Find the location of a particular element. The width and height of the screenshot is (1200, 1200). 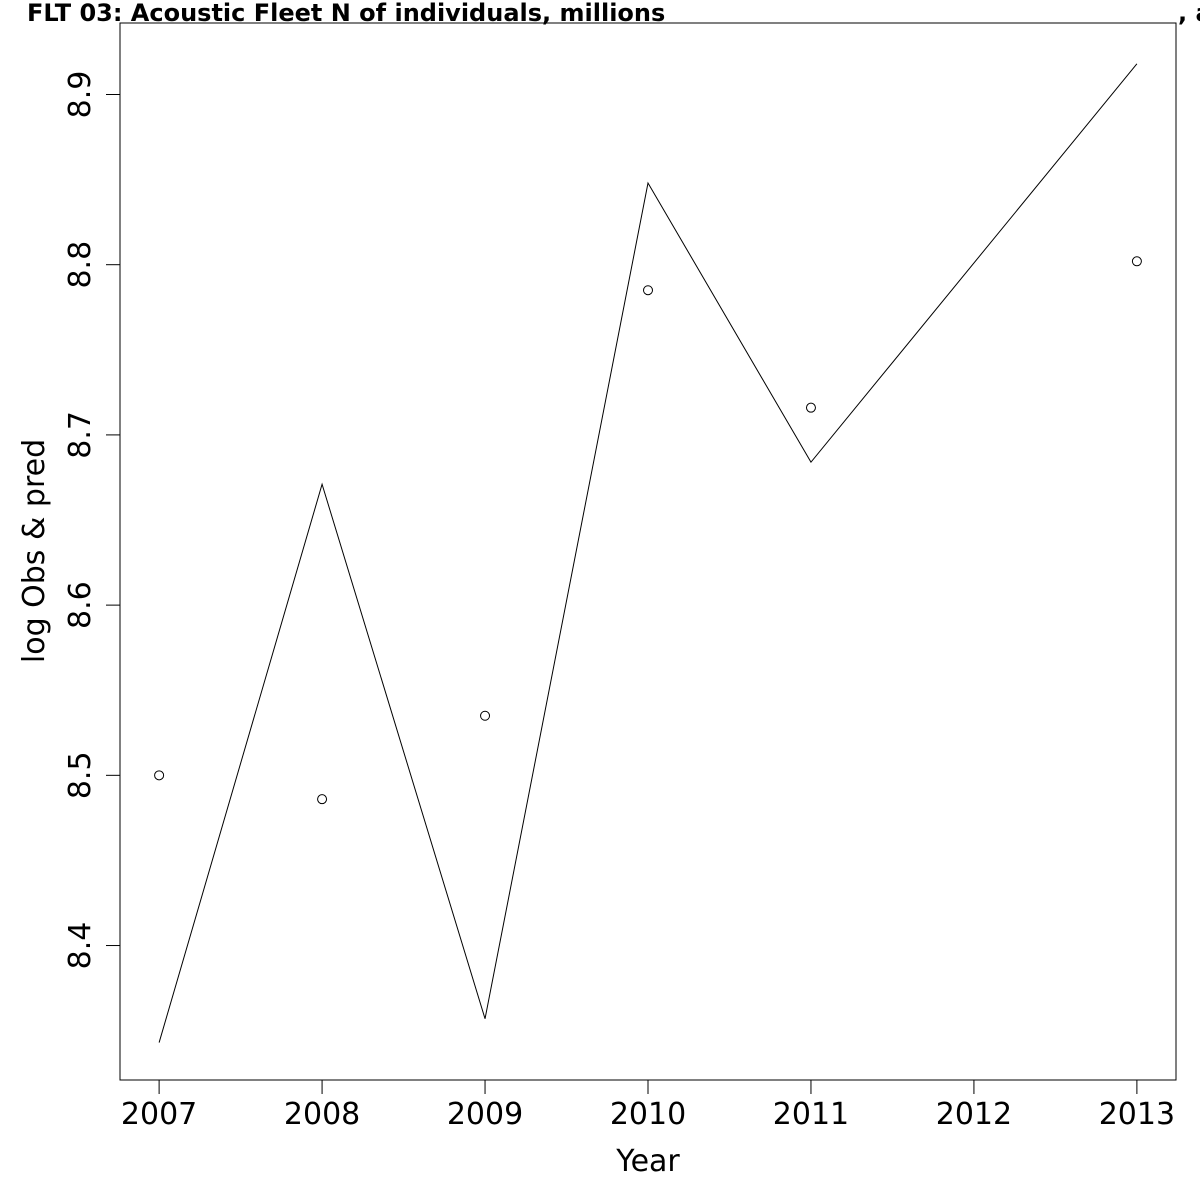

x-tick-label: 2009 is located at coordinates (485, 1114).